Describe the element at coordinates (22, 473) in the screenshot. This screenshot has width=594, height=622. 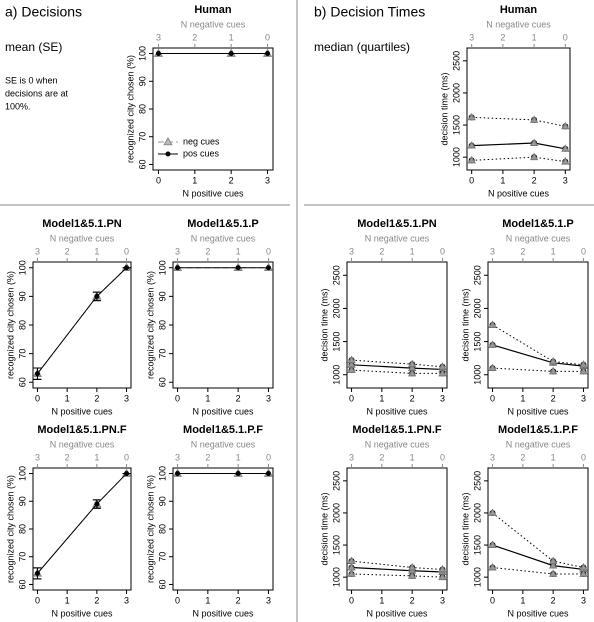
I see `y-tick-label: 100` at that location.